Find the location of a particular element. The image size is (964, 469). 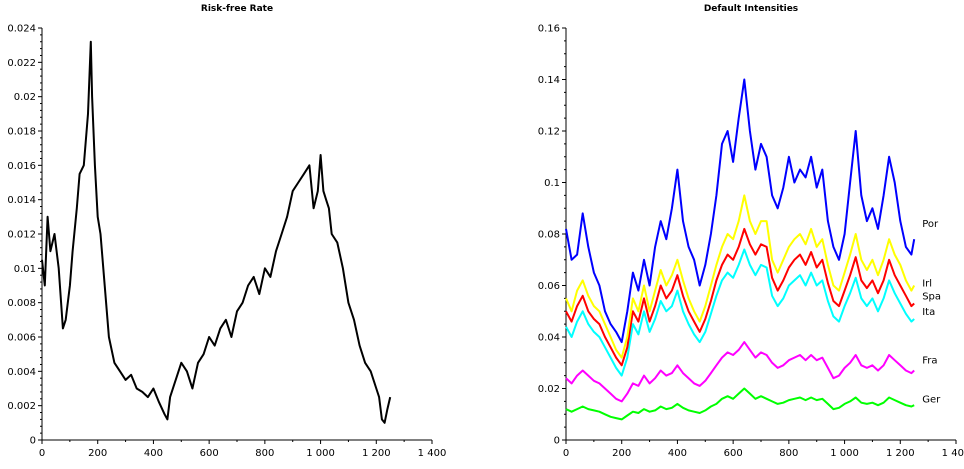

series-label-spa: Spa is located at coordinates (931, 296).